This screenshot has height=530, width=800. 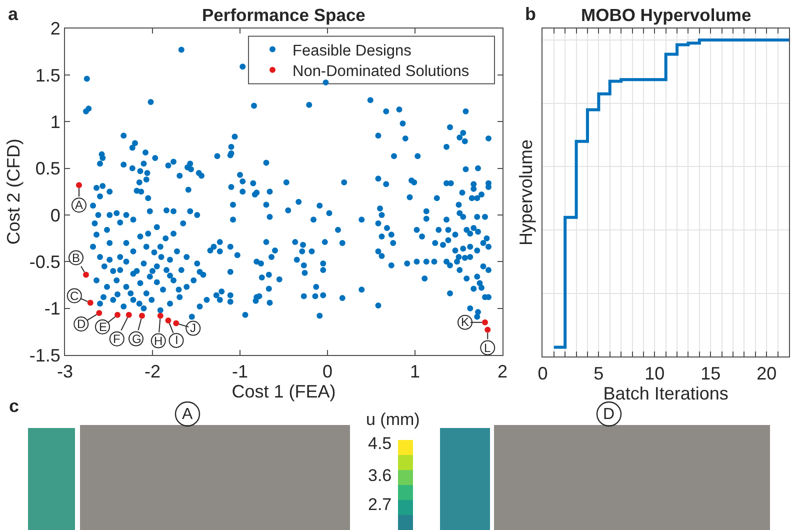 I want to click on annotation: C, so click(x=74, y=296).